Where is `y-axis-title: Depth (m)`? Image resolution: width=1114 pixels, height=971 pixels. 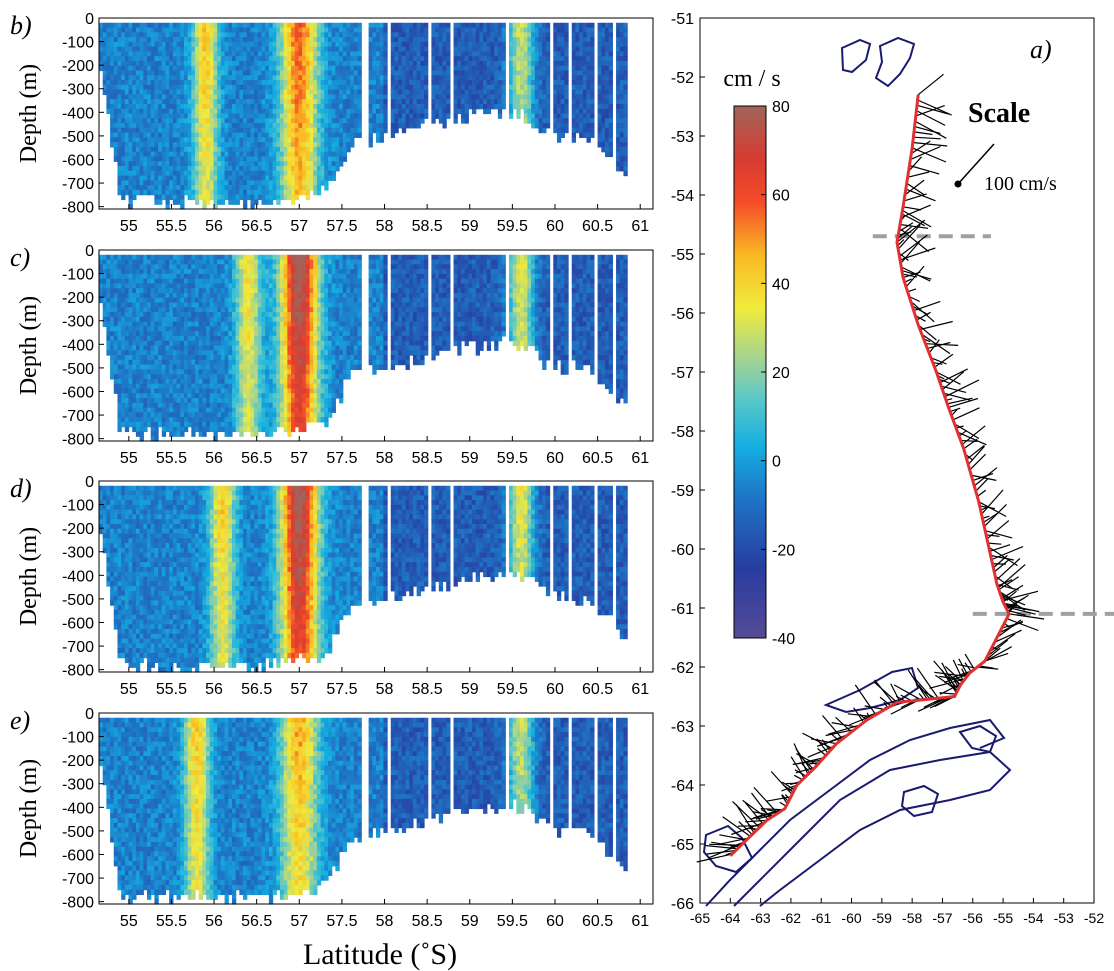
y-axis-title: Depth (m) is located at coordinates (29, 113).